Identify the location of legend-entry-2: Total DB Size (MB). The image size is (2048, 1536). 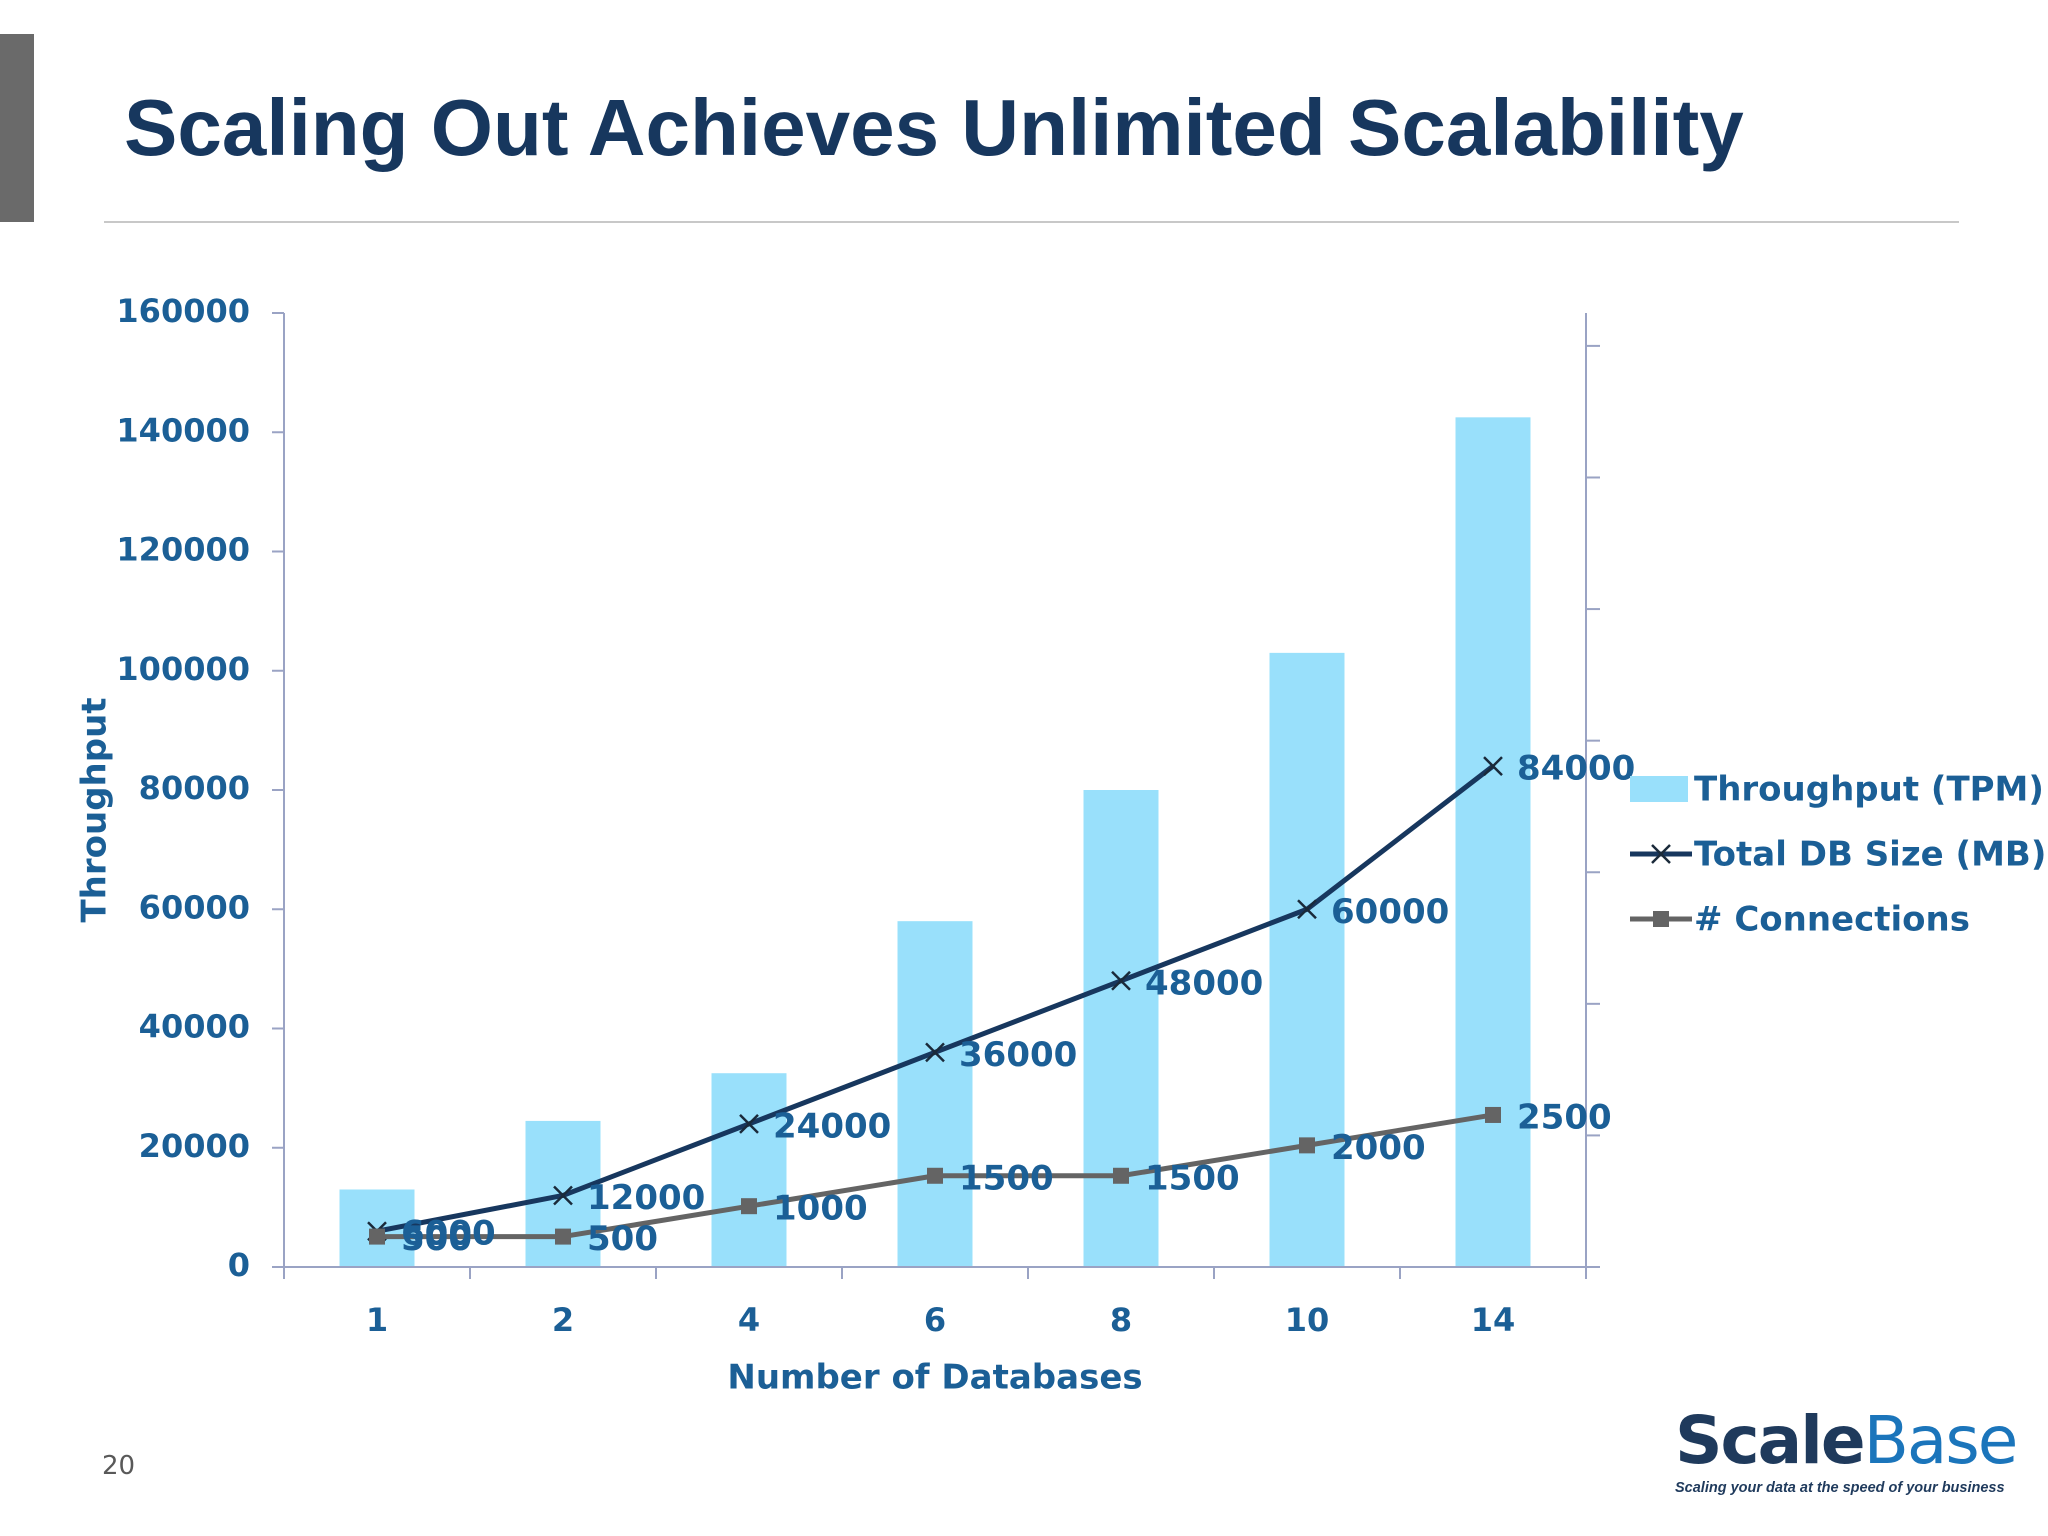
(1838, 855).